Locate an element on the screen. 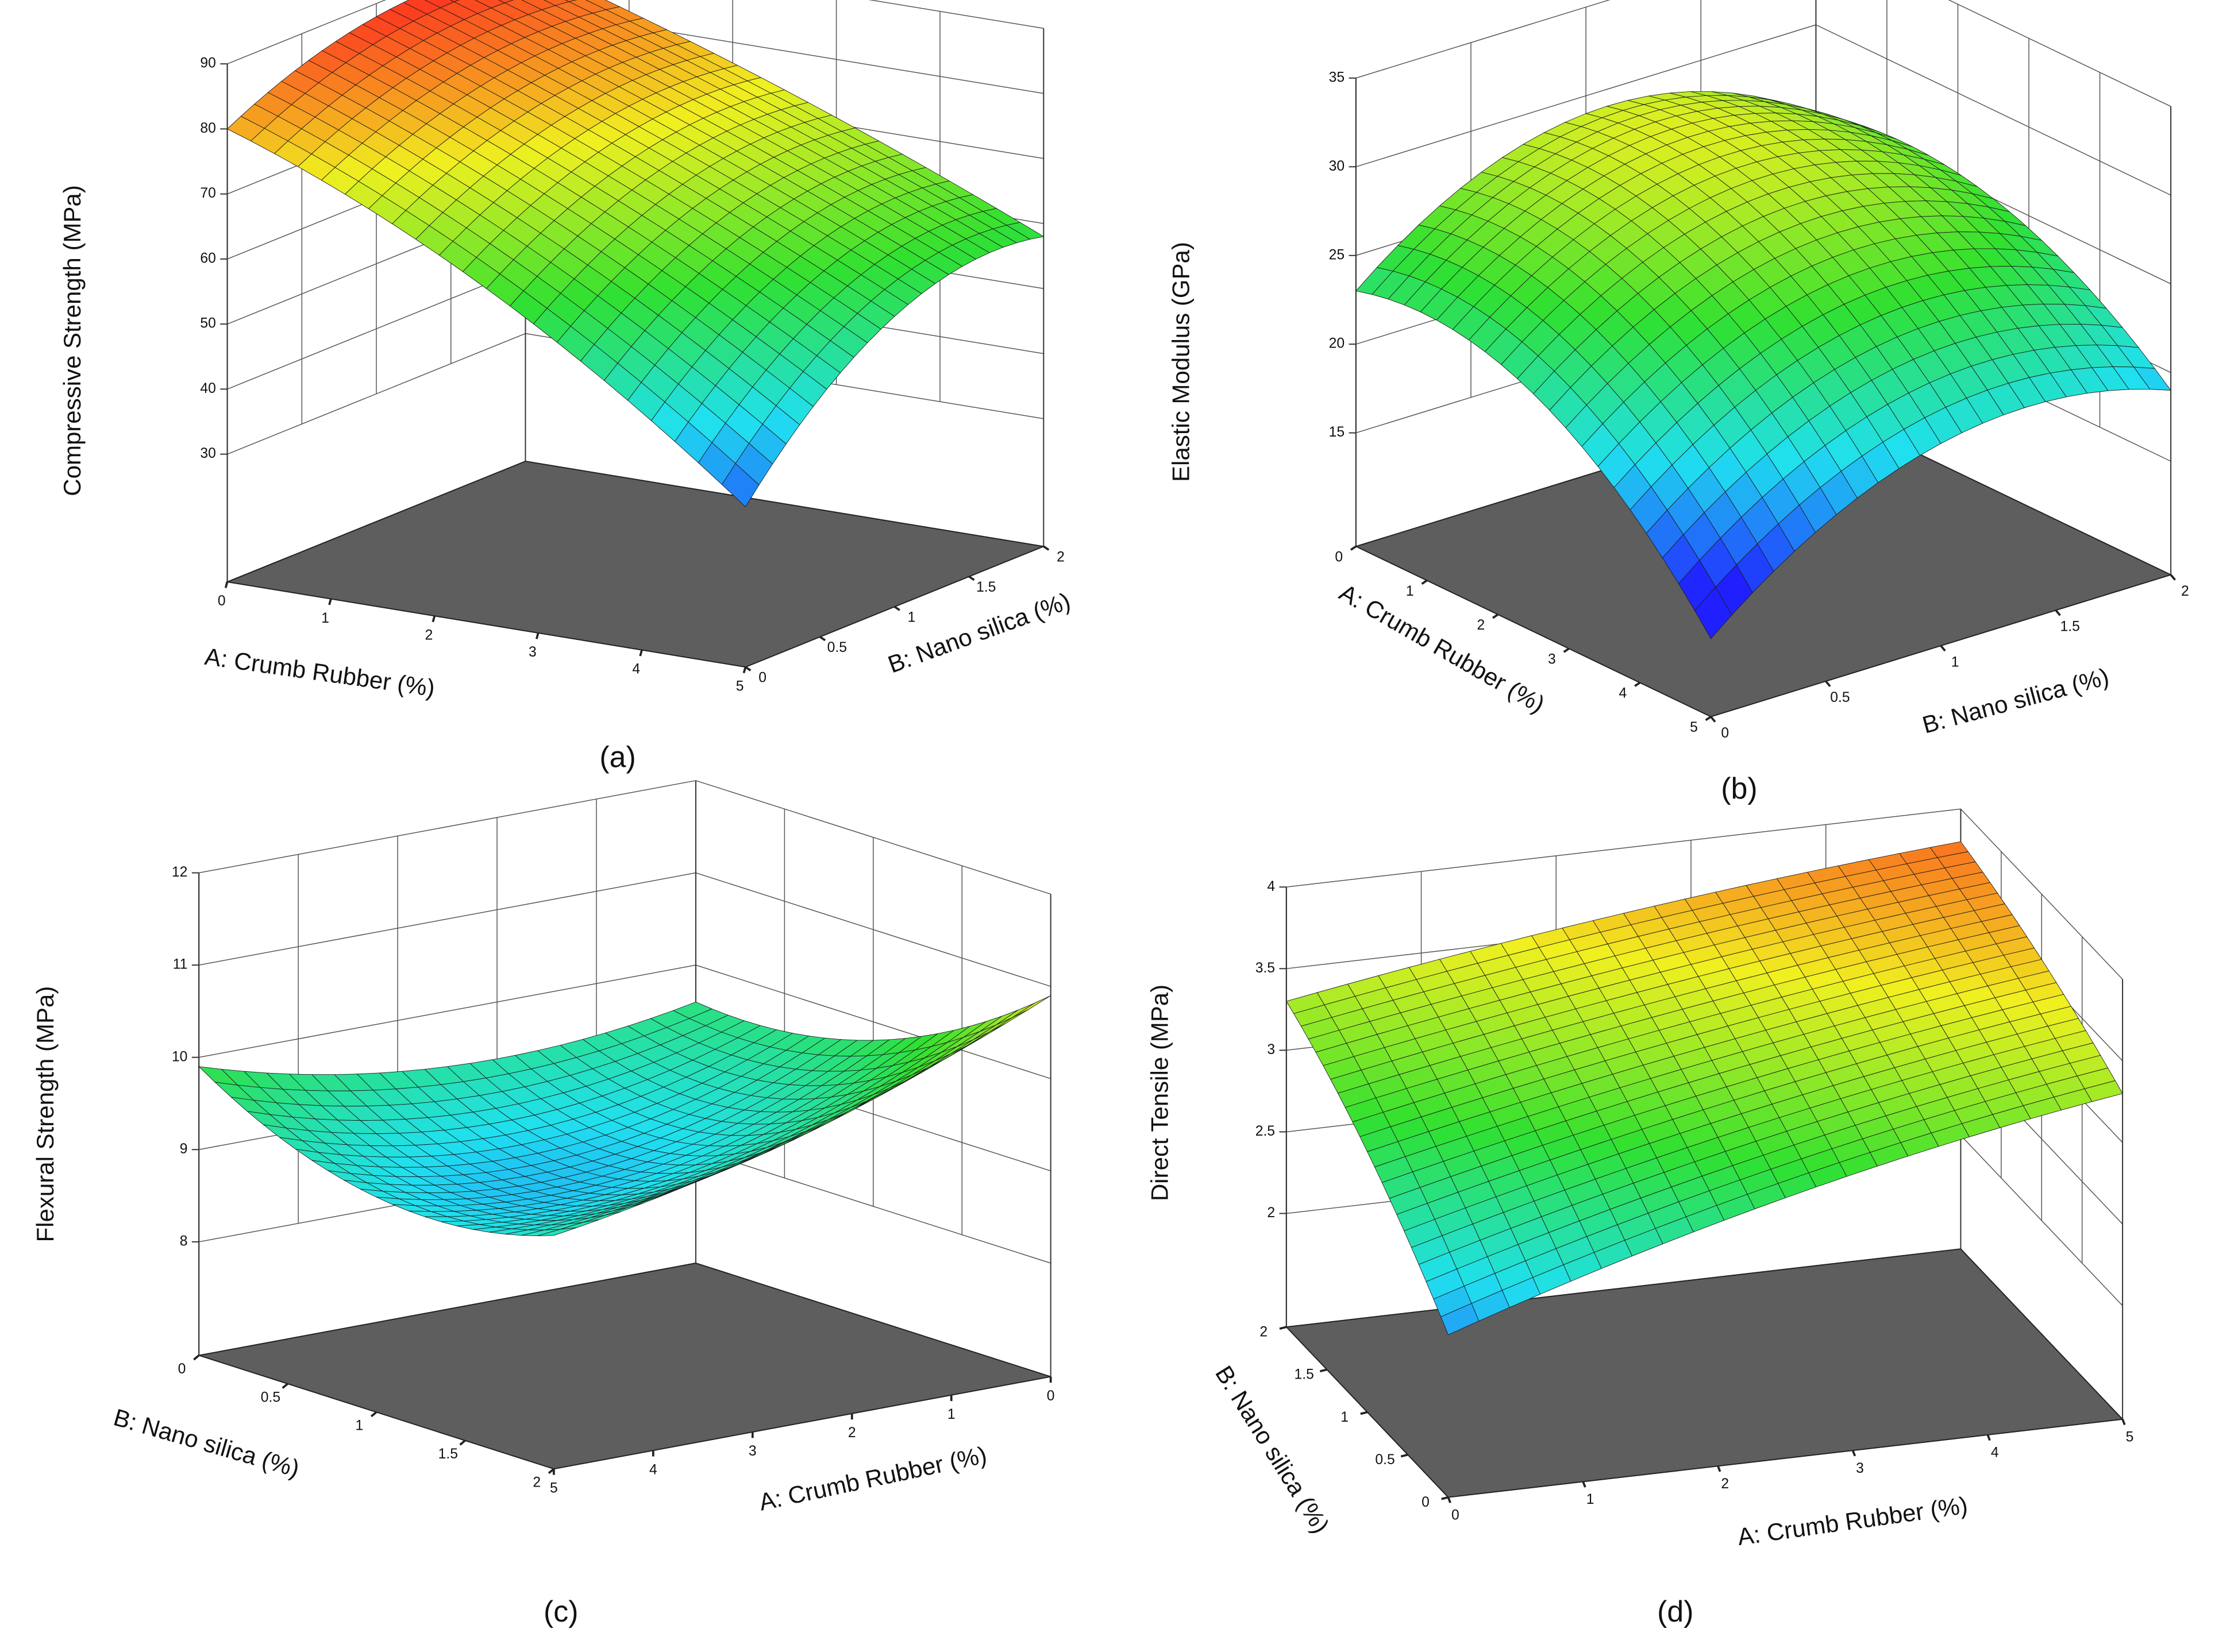  z-tick-label: 80 is located at coordinates (207, 128).